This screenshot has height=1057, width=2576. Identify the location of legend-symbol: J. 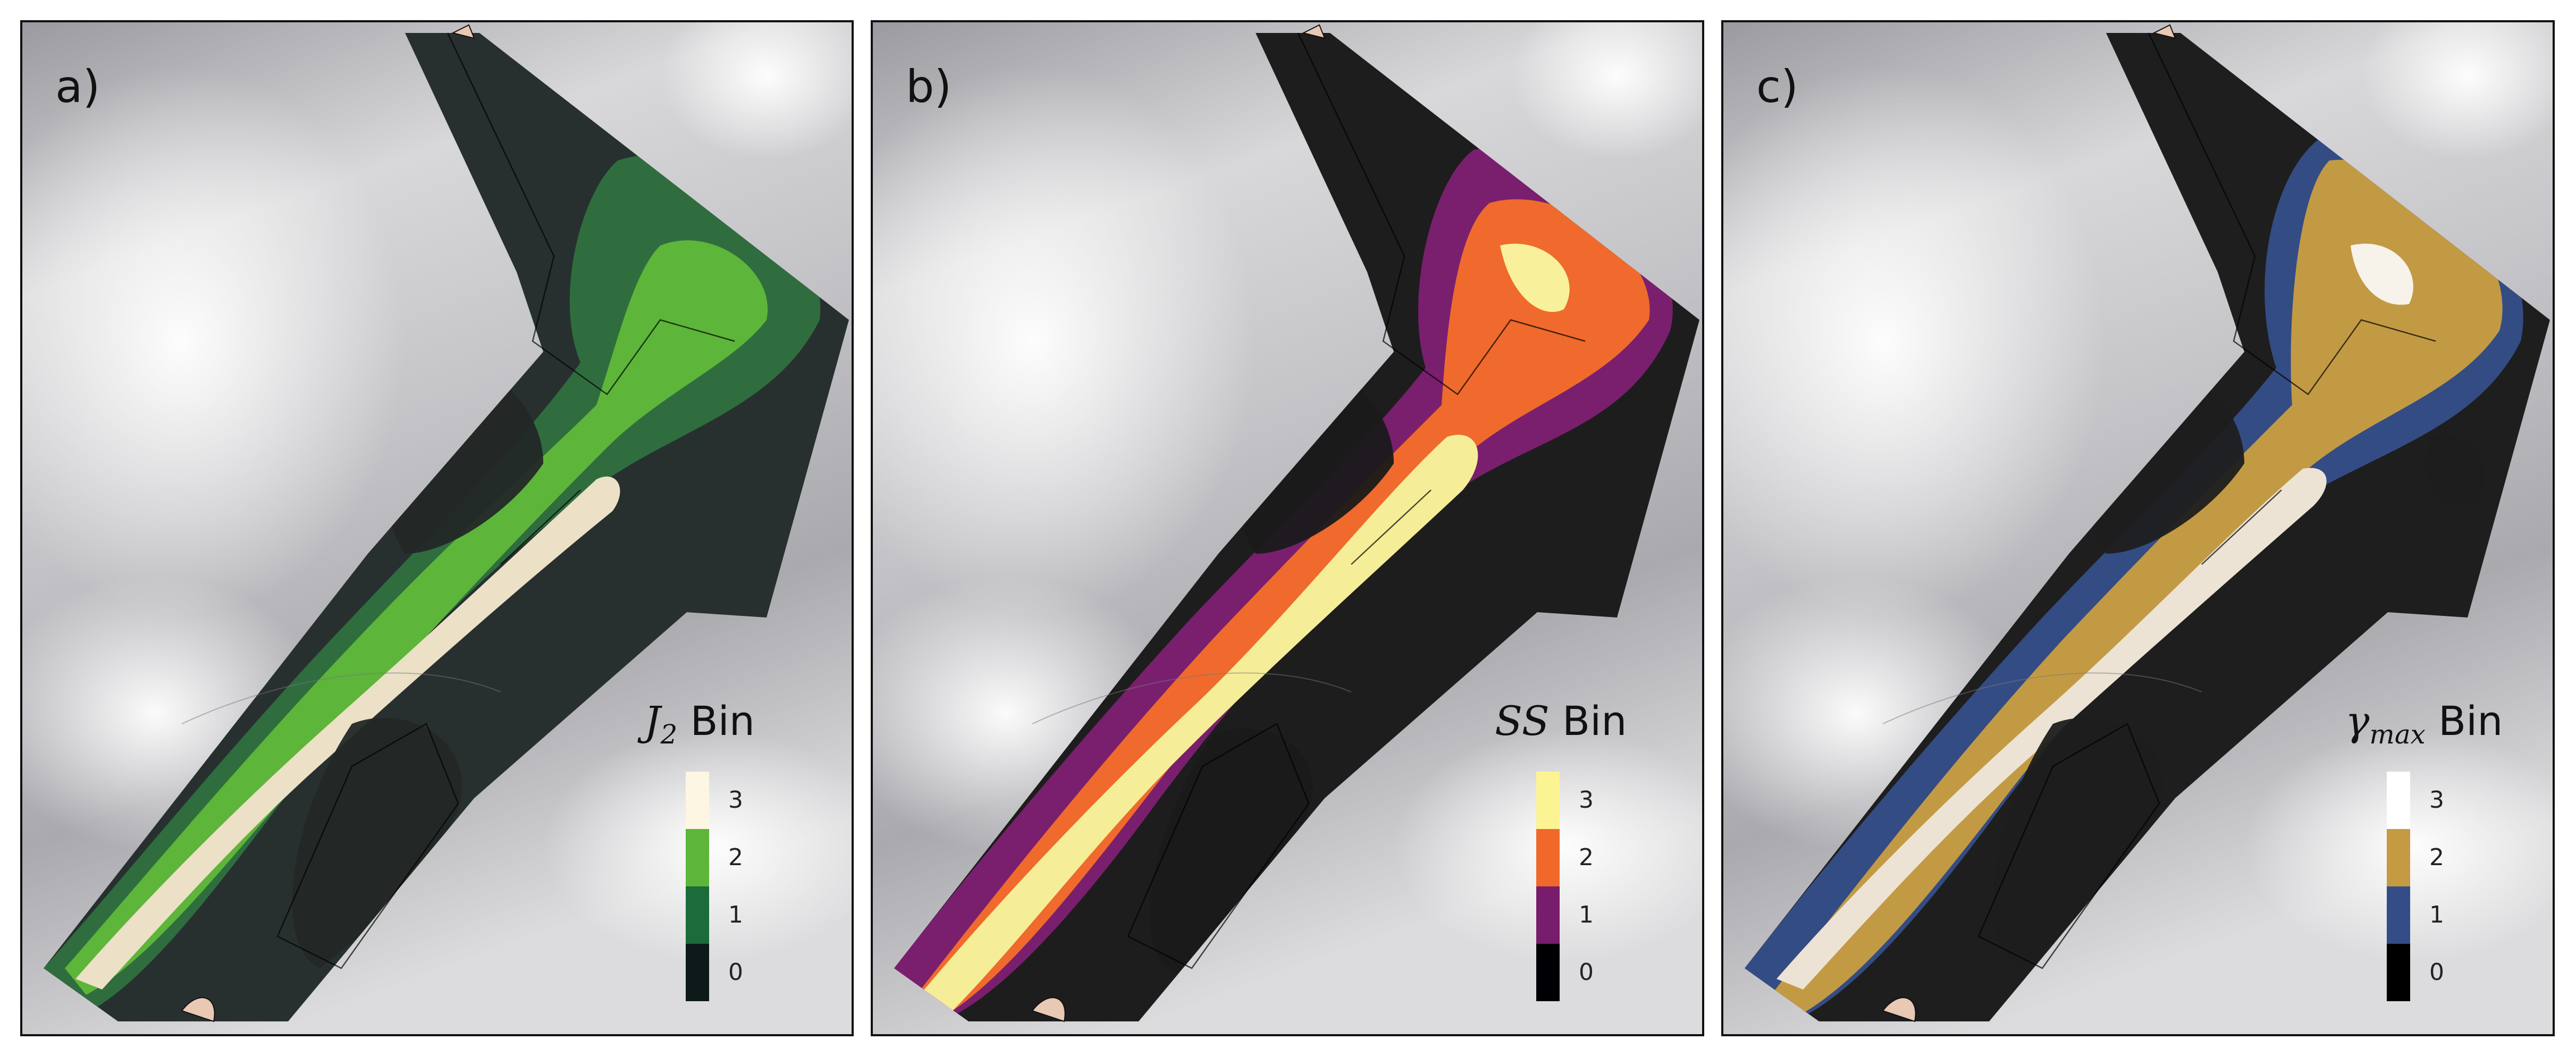
(652, 721).